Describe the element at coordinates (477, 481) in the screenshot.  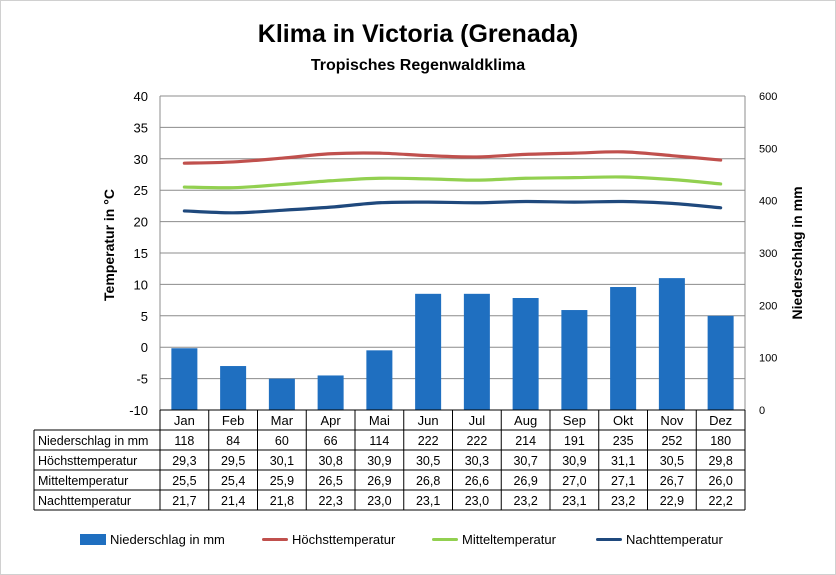
I see `table-cell: 26,6` at that location.